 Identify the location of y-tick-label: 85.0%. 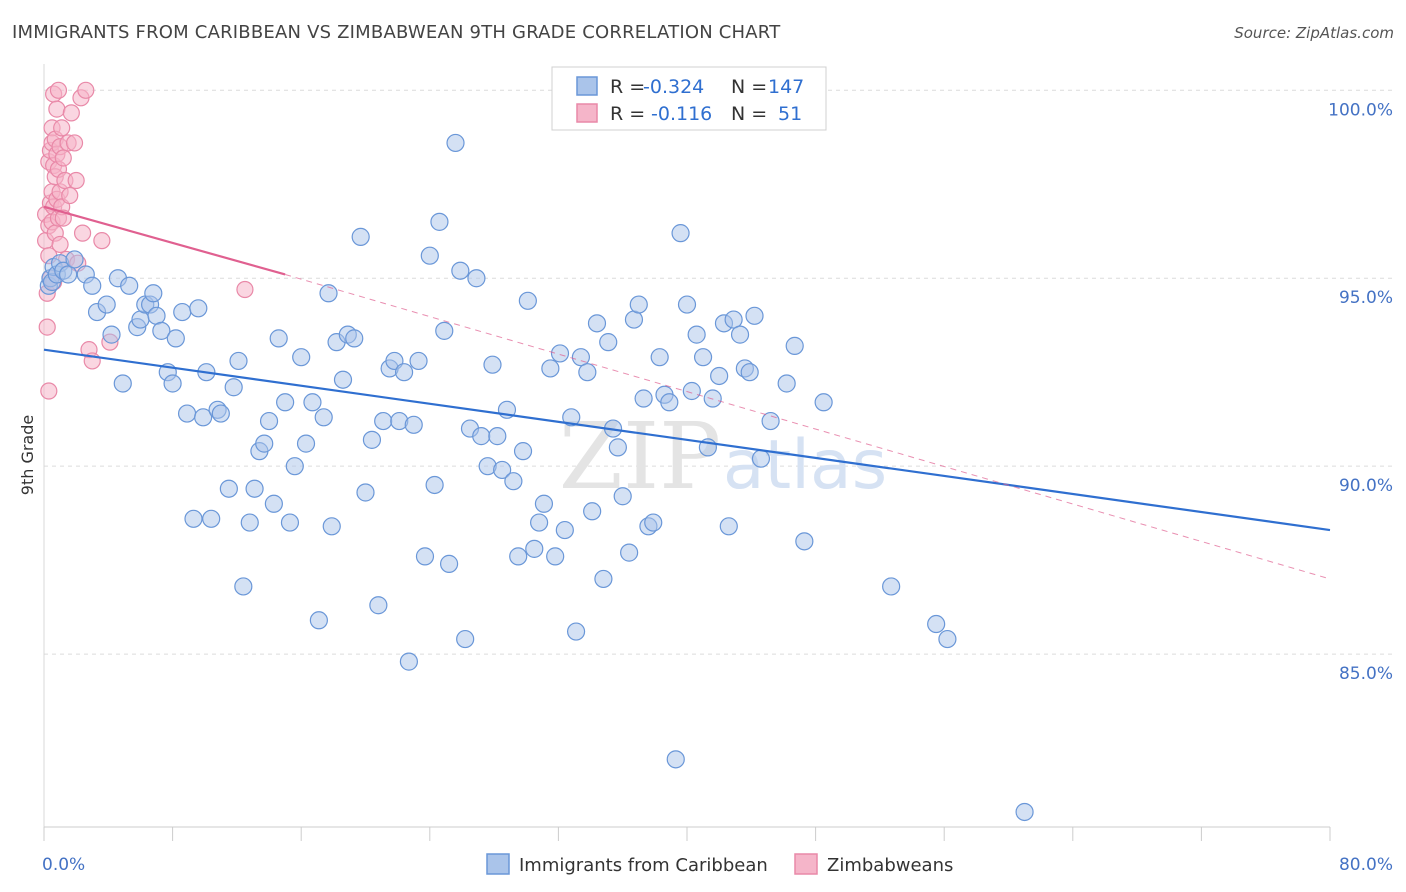
(1366, 674).